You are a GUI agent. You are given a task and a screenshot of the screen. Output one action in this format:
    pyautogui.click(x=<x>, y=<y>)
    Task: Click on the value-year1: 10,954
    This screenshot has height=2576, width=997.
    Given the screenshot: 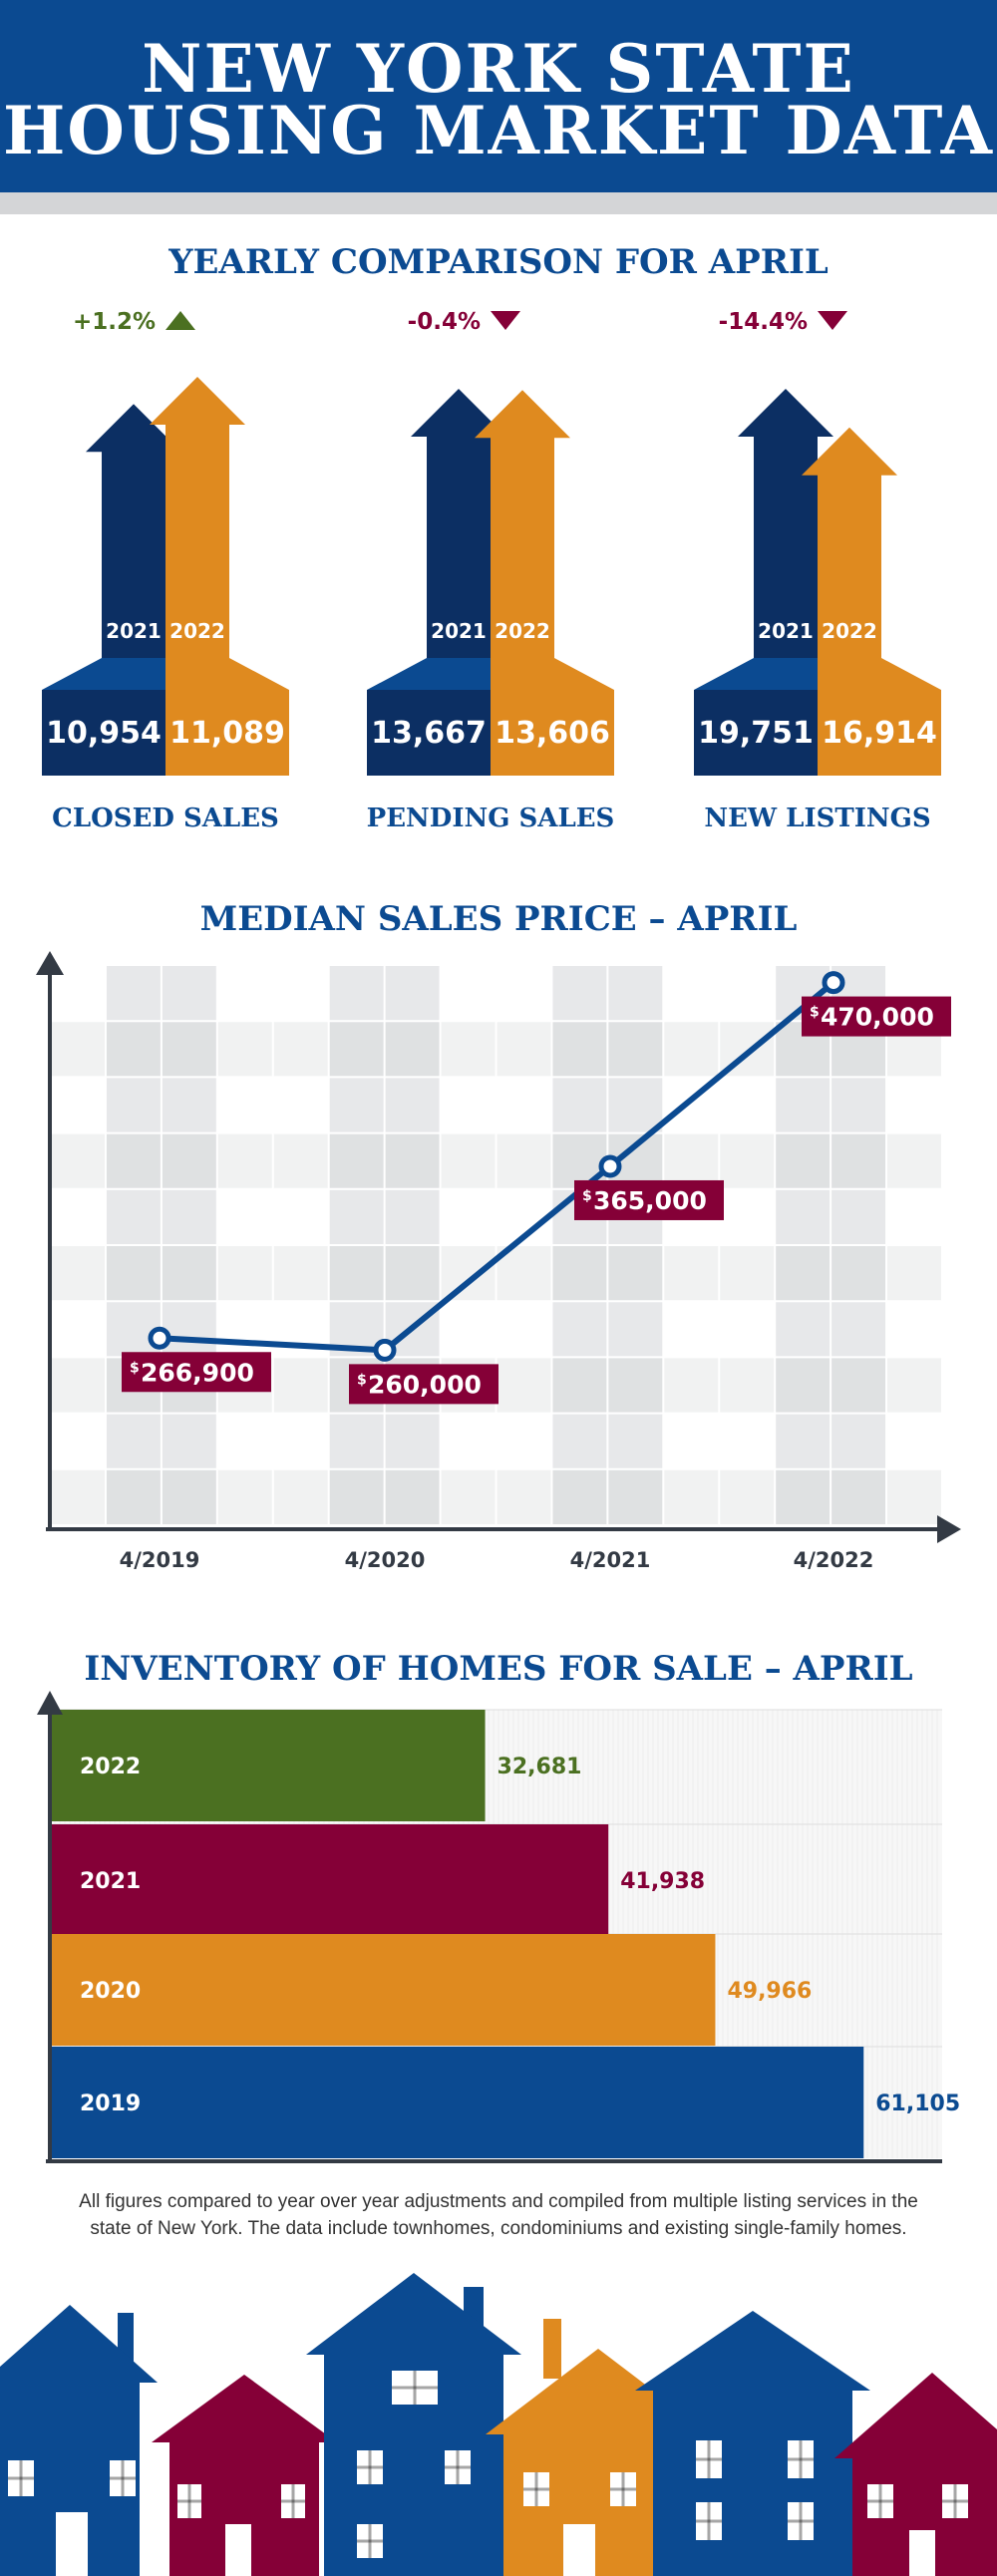 What is the action you would take?
    pyautogui.click(x=104, y=733)
    